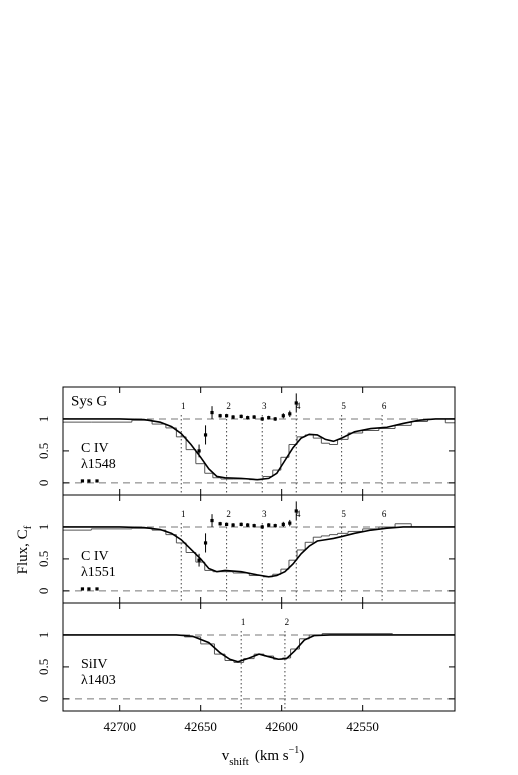 This screenshot has width=518, height=775. Describe the element at coordinates (272, 756) in the screenshot. I see `x-axis-label-unit: (km s` at that location.